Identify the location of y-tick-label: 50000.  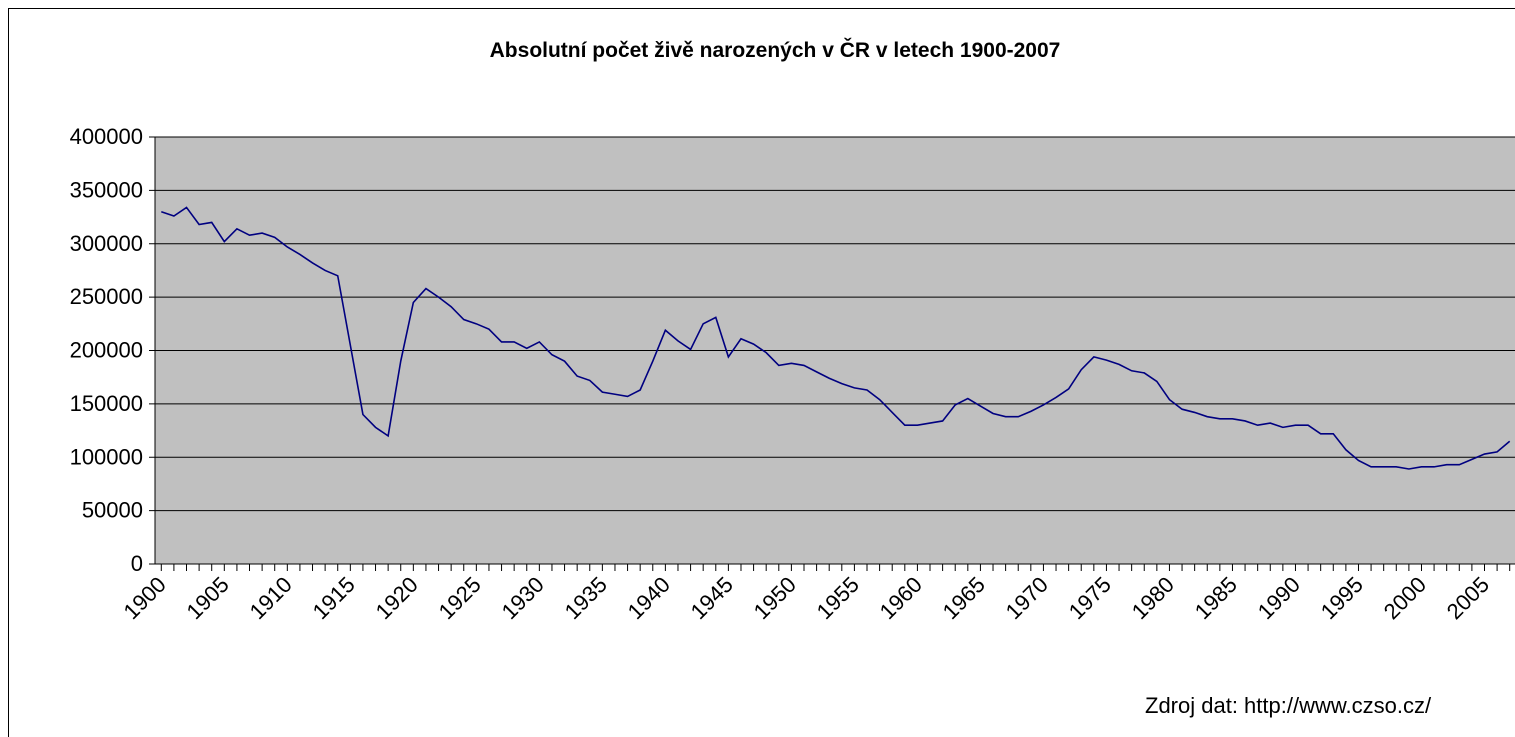
(112, 510).